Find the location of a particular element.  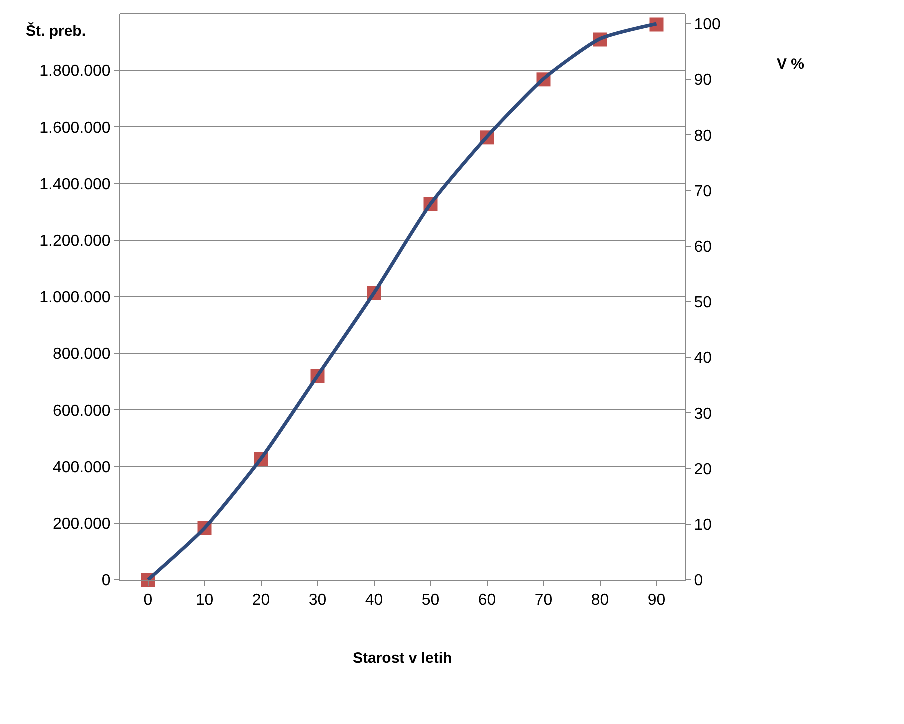

y2-tick-label: 10 is located at coordinates (703, 525).